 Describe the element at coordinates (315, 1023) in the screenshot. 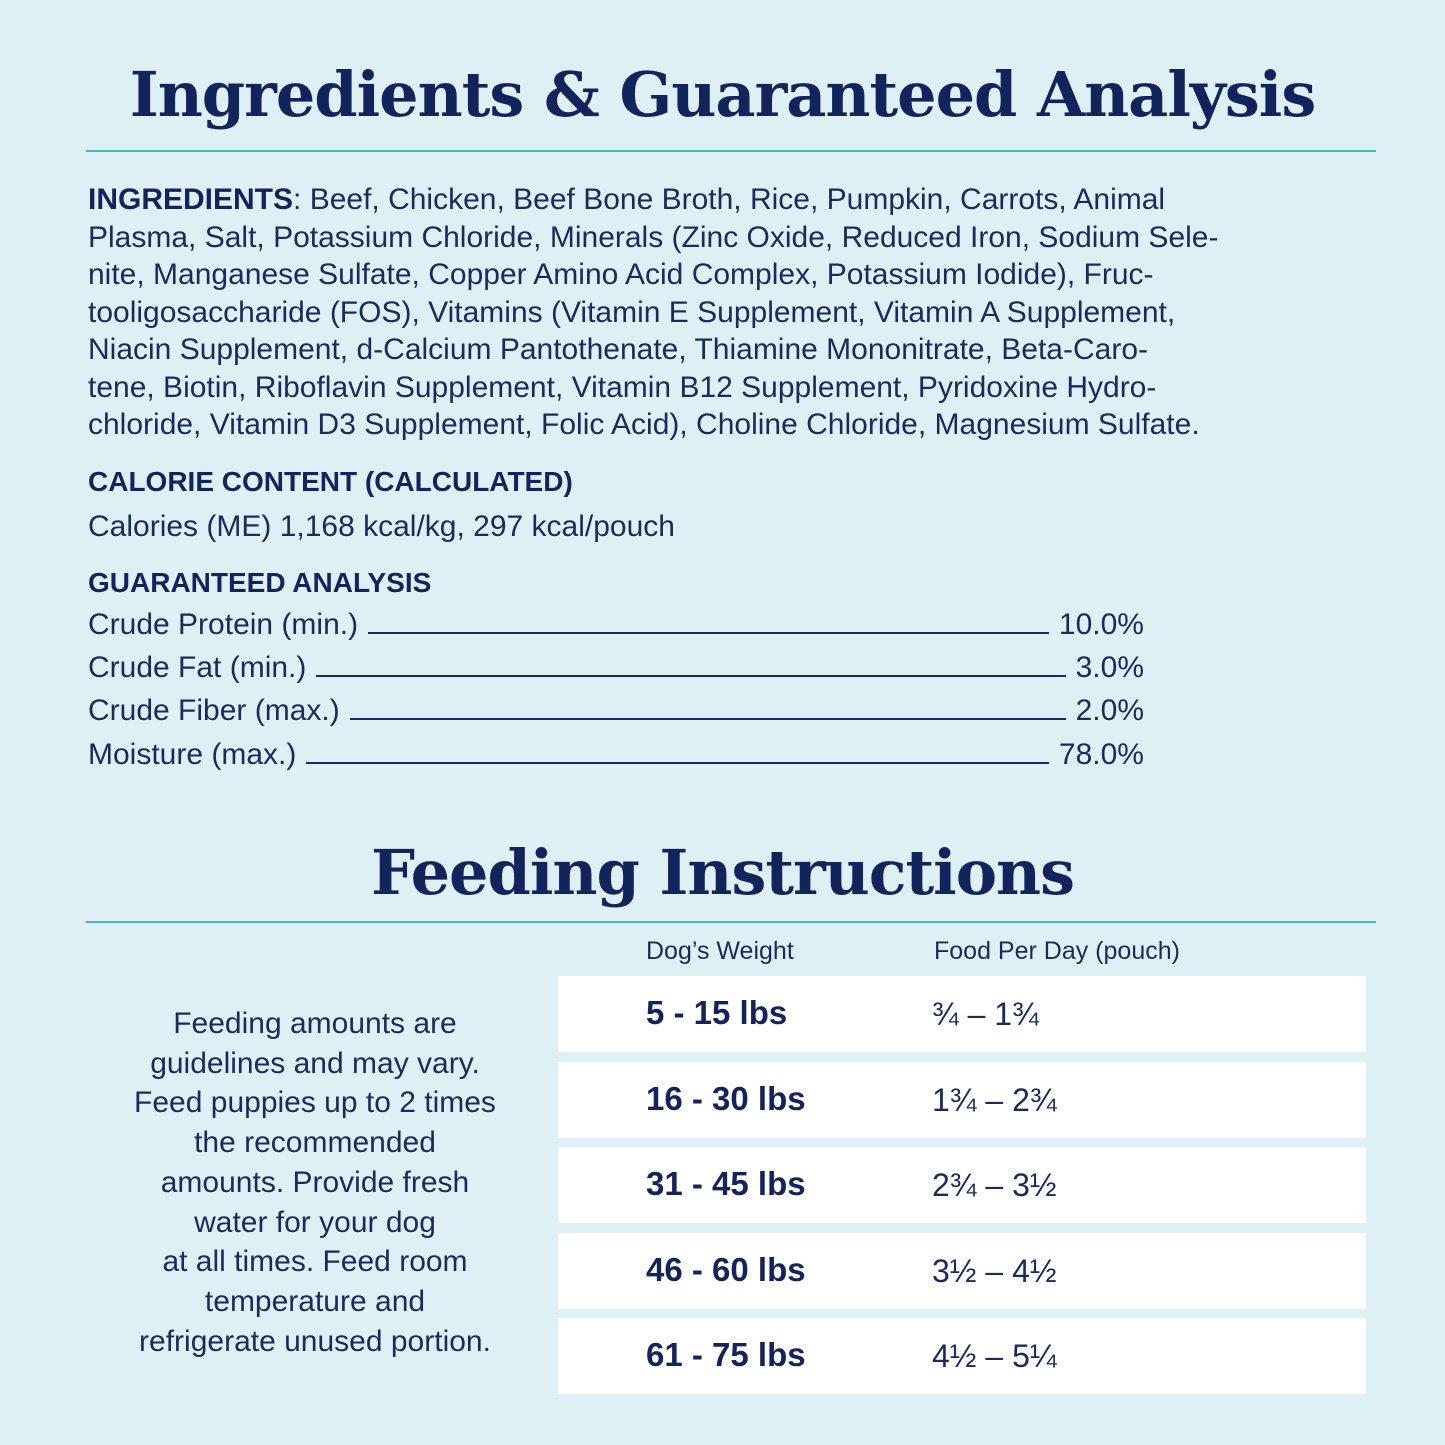

I see `note-line: Feeding amounts are` at that location.